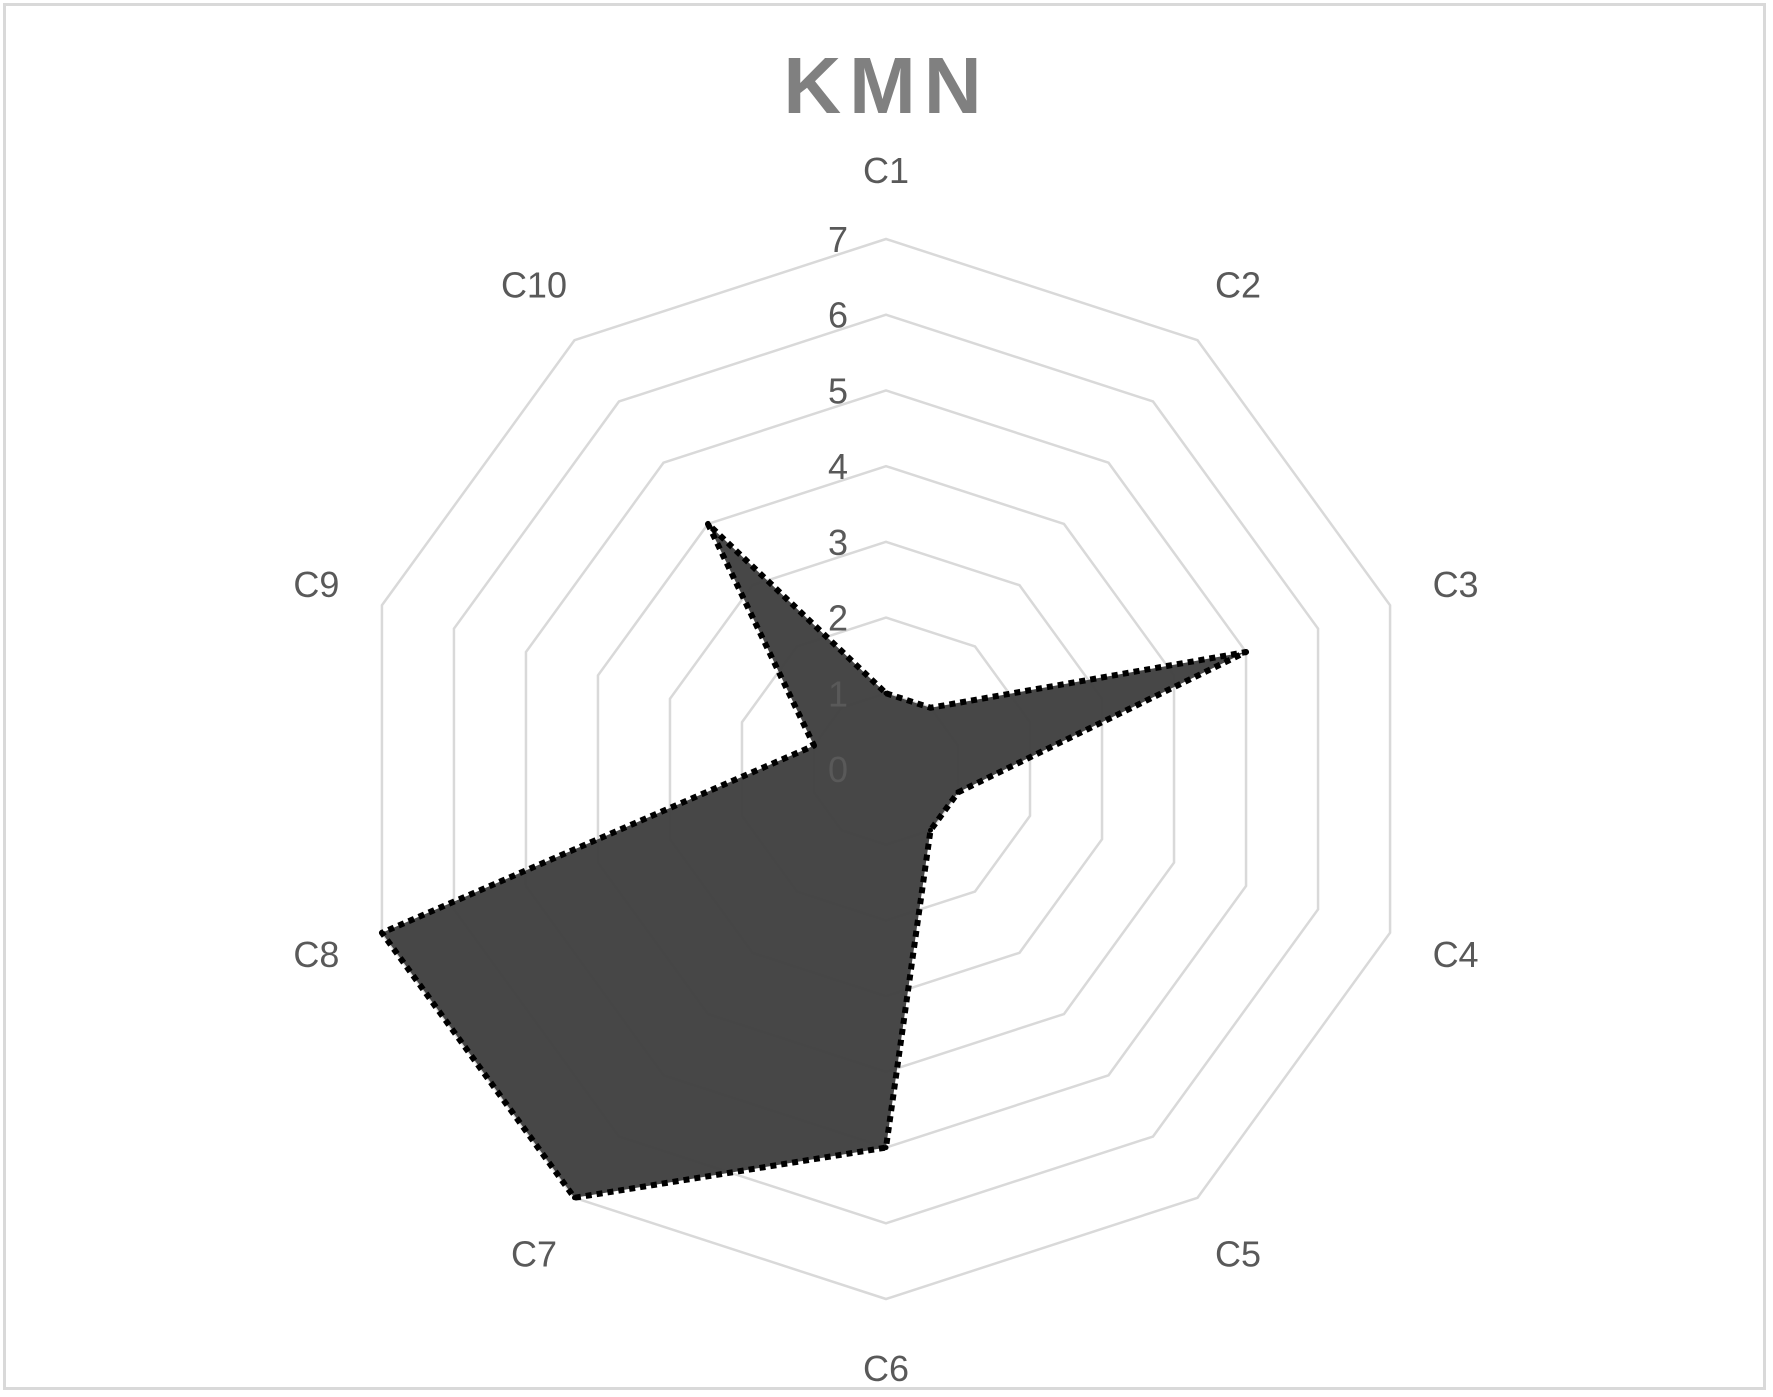 Image resolution: width=1773 pixels, height=1397 pixels. What do you see at coordinates (1456, 954) in the screenshot?
I see `category-label-c4: C4` at bounding box center [1456, 954].